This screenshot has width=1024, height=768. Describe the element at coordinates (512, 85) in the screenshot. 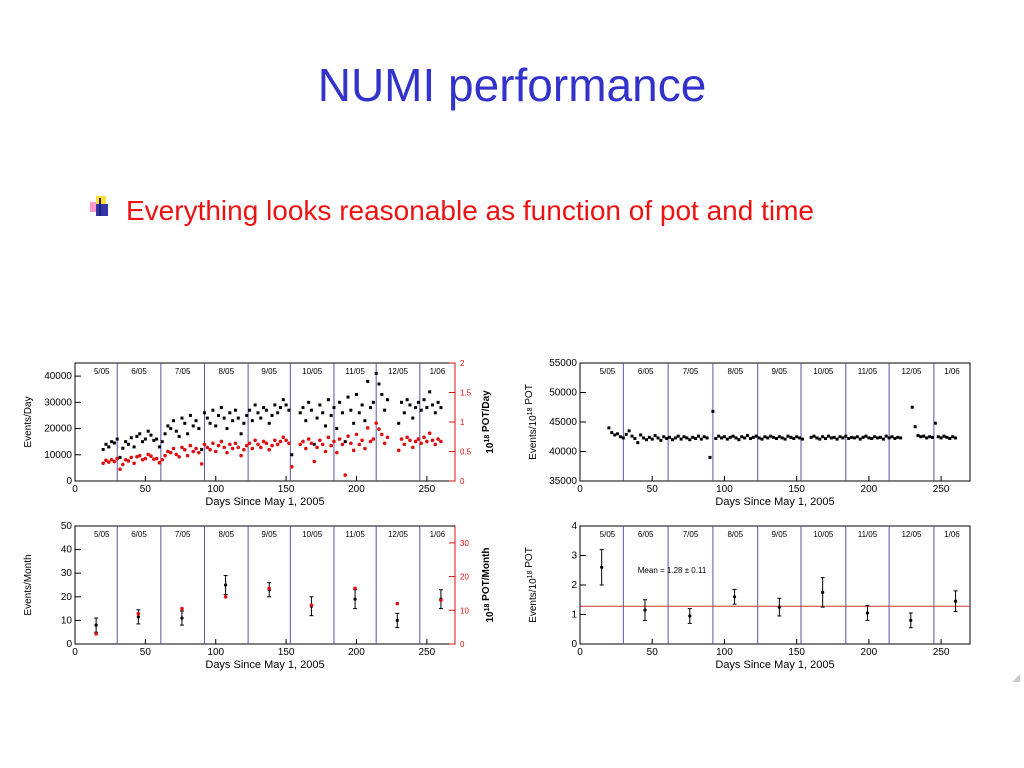

I see `slide-title: NUMI performance` at that location.